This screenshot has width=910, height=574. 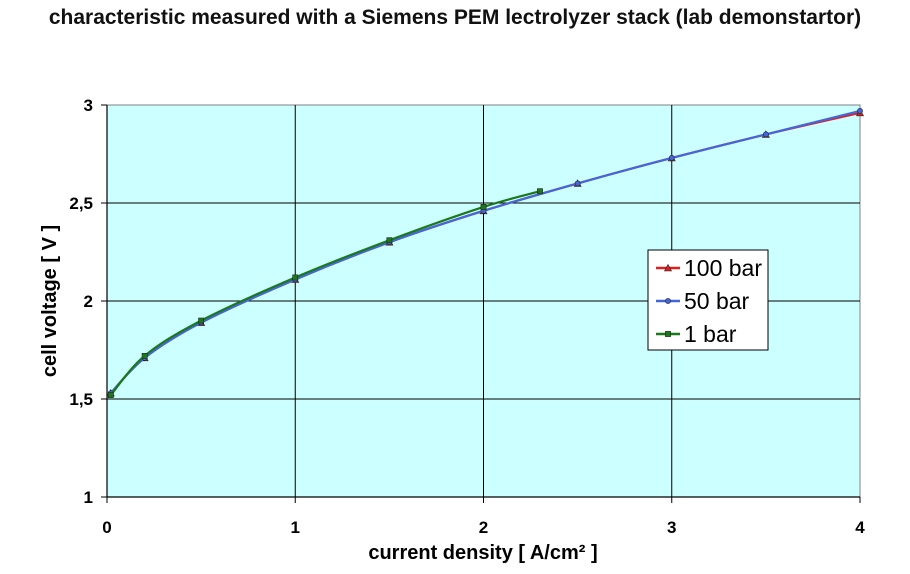 I want to click on x-tick-label: 3, so click(x=671, y=527).